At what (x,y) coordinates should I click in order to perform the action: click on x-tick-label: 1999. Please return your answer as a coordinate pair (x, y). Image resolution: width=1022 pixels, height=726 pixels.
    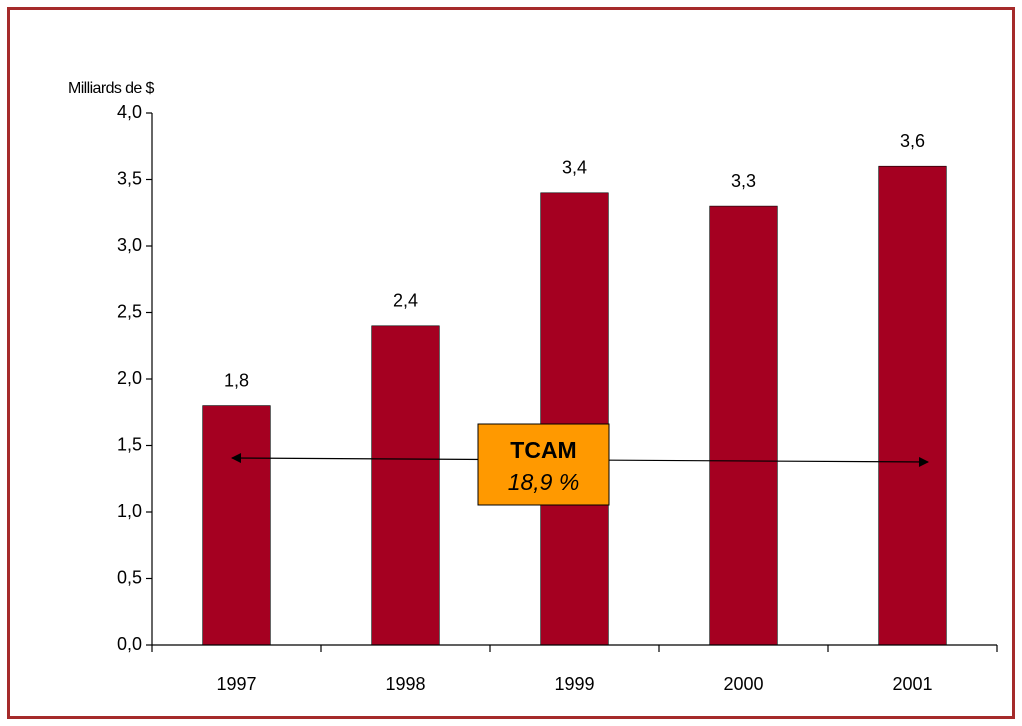
    Looking at the image, I should click on (574, 684).